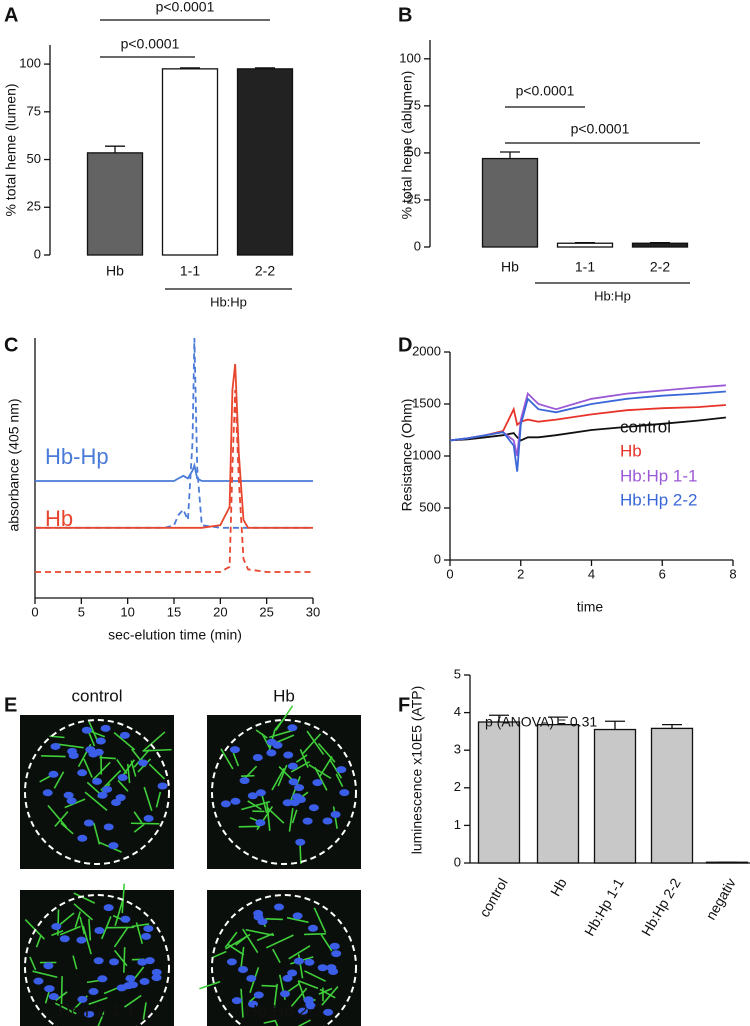 This screenshot has height=1026, width=750. What do you see at coordinates (658, 499) in the screenshot?
I see `series-label: Hb:Hp 2-2` at bounding box center [658, 499].